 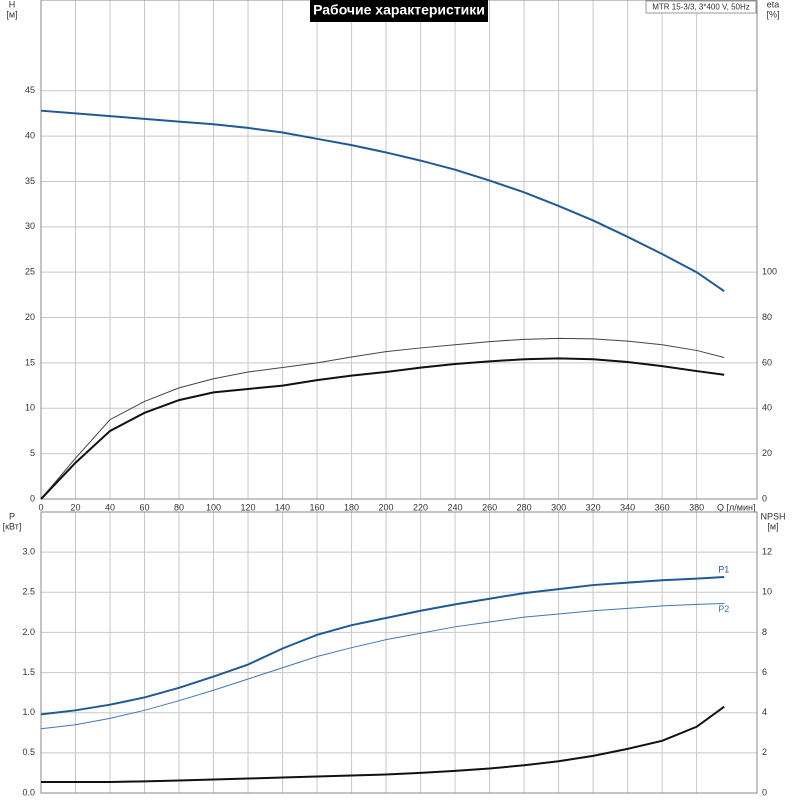 I want to click on x-tick-label: 60, so click(x=145, y=507).